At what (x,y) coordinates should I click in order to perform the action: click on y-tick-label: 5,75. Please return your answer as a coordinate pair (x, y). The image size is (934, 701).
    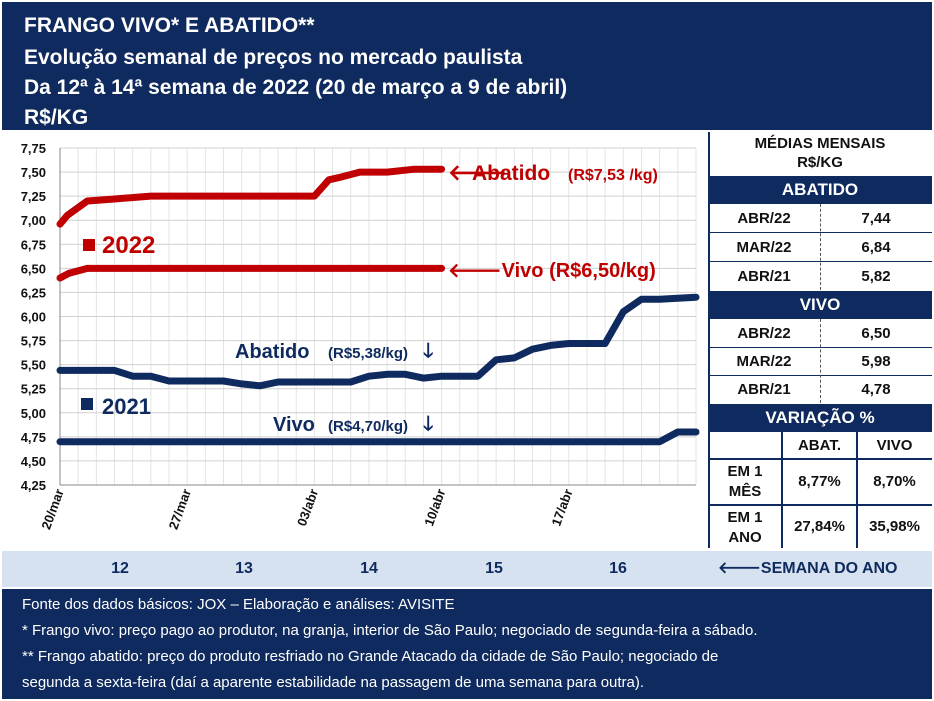
    Looking at the image, I should click on (33, 341).